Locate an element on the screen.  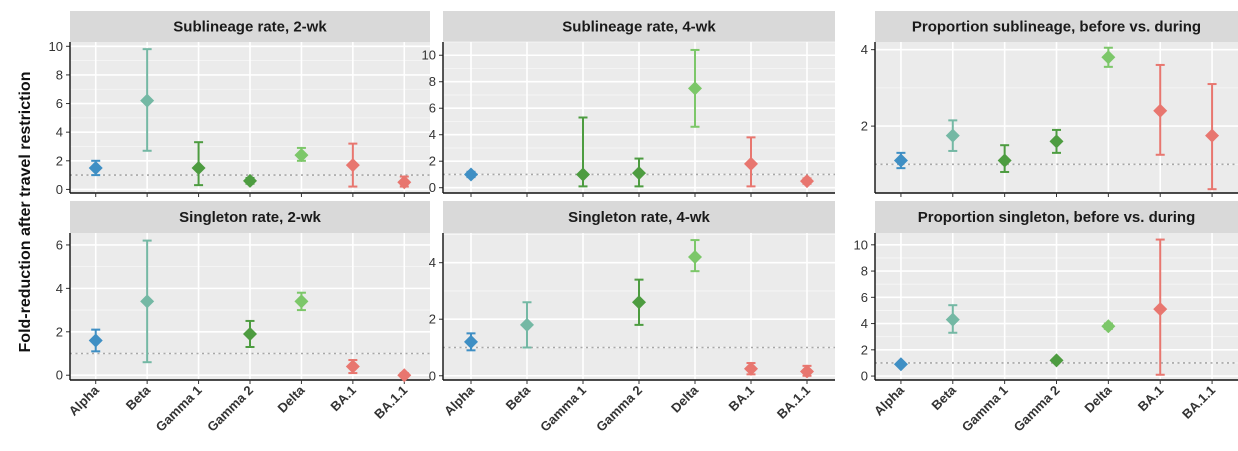
panel-title: Proportion sublineage, before vs. during is located at coordinates (1056, 27).